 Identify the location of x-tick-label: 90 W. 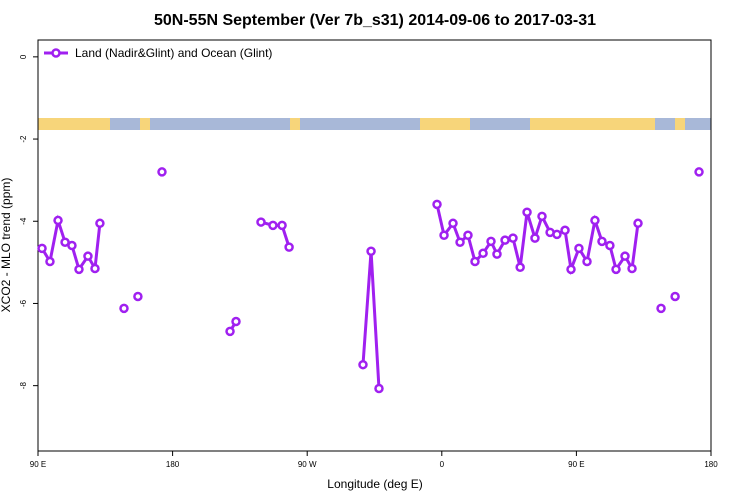
(307, 464).